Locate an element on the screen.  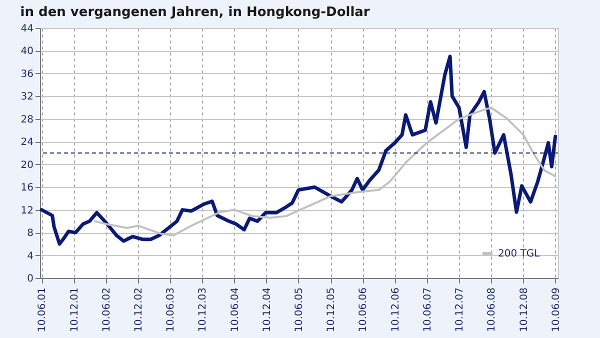
y-tick-label: 20 is located at coordinates (27, 165).